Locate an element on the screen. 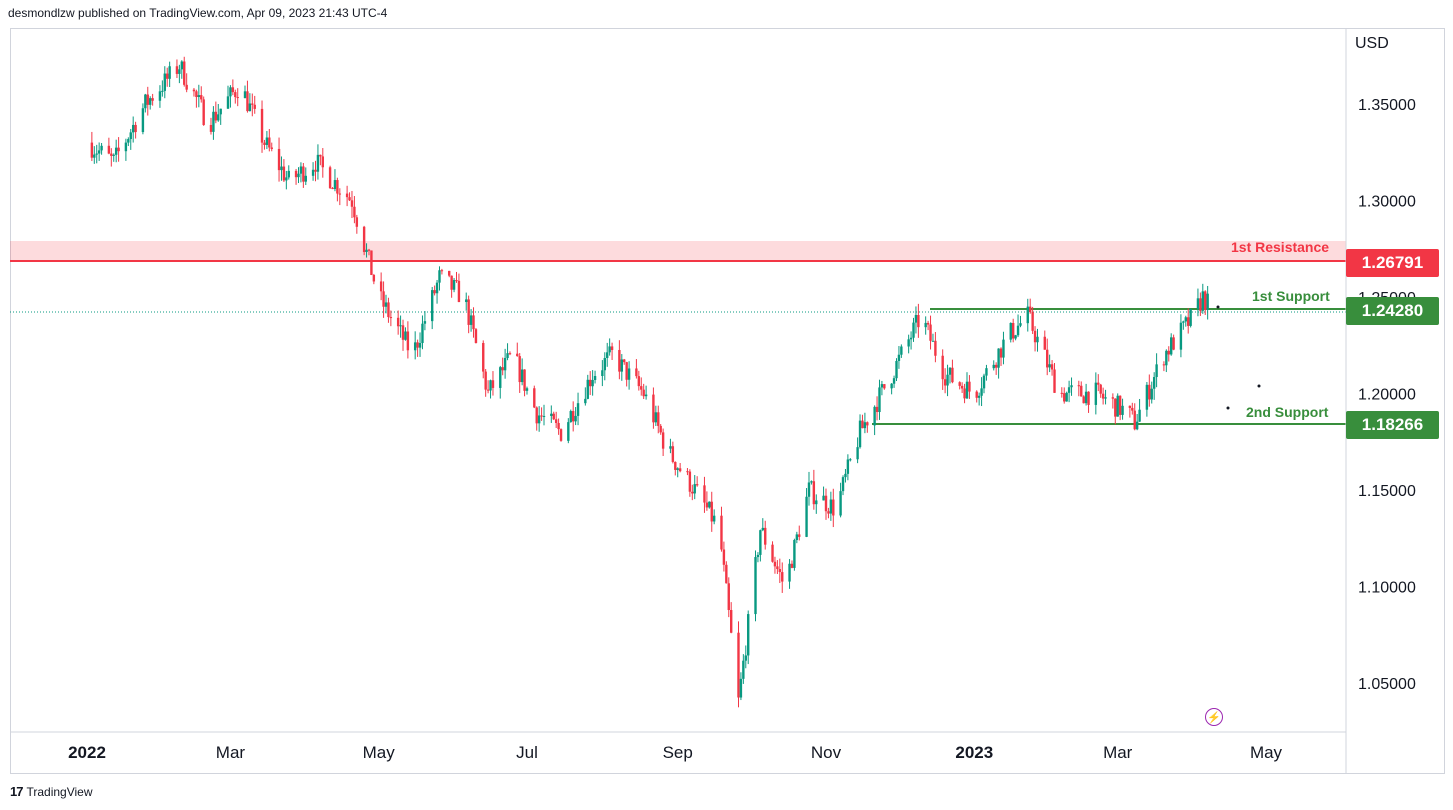 This screenshot has width=1453, height=810. x-tick-label: Nov is located at coordinates (826, 752).